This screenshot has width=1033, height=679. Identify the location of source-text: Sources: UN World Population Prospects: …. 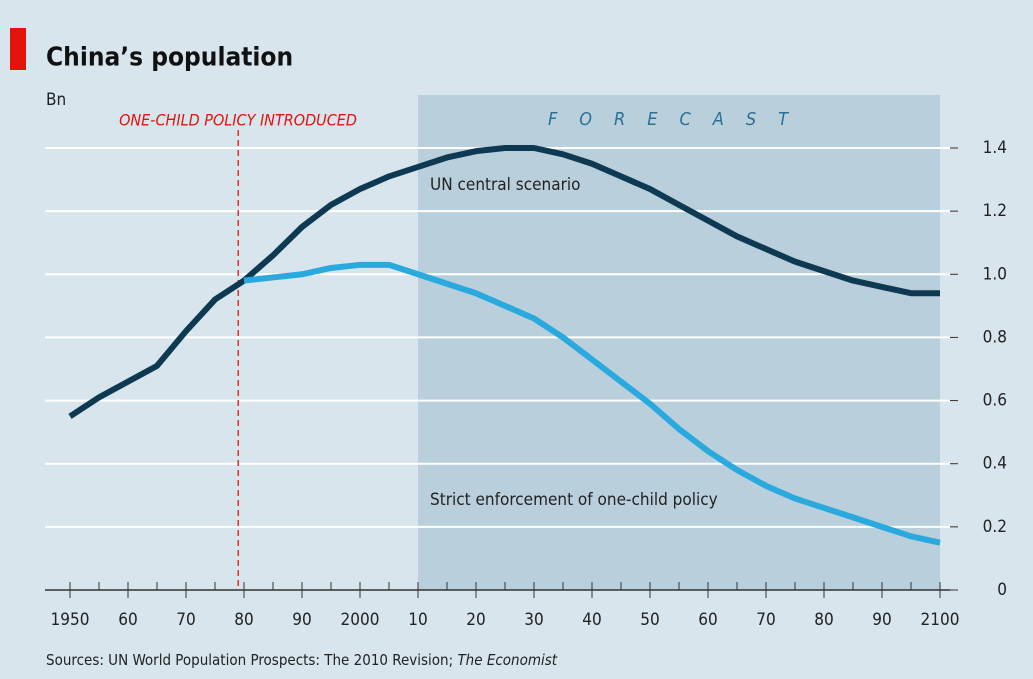
(251, 660).